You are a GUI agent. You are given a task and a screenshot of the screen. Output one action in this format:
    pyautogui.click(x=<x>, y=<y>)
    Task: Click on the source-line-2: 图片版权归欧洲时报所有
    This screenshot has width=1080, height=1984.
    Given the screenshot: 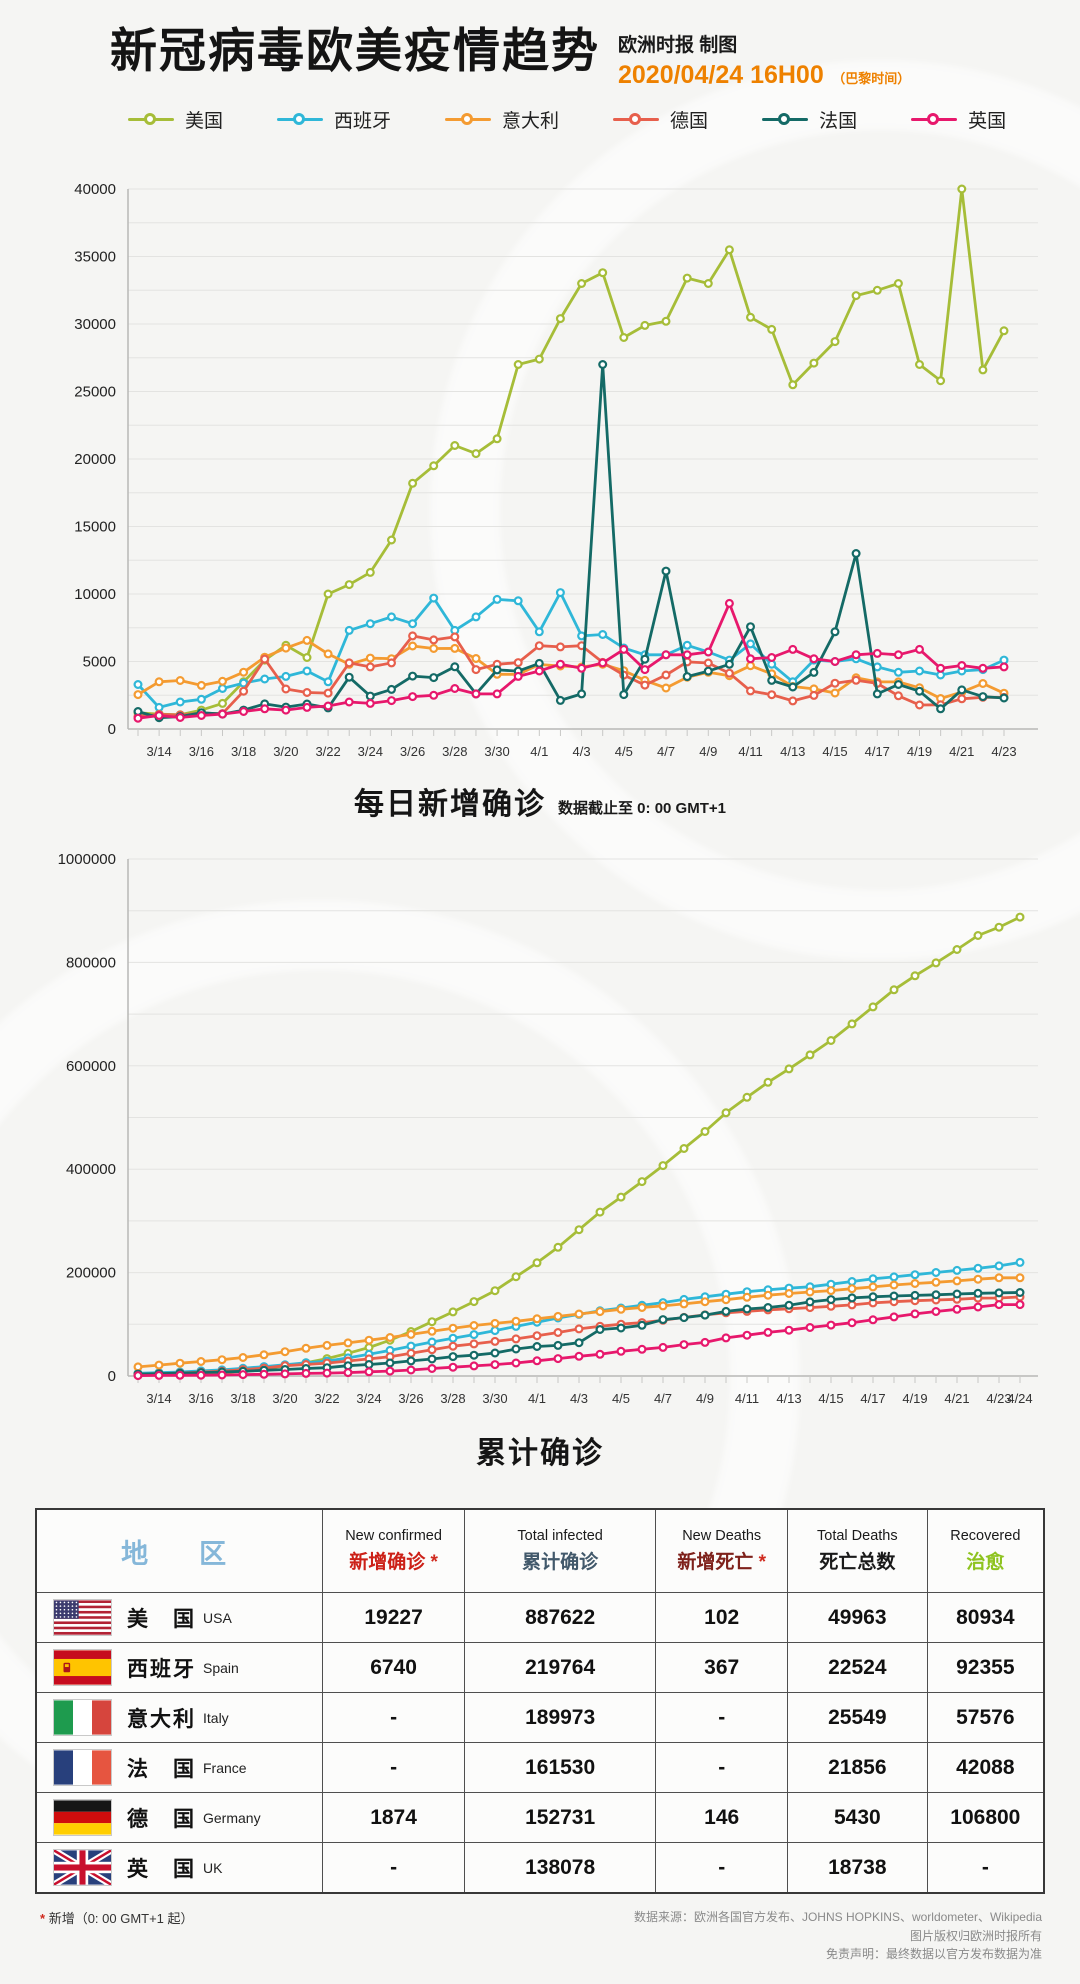 What is the action you would take?
    pyautogui.click(x=975, y=1935)
    